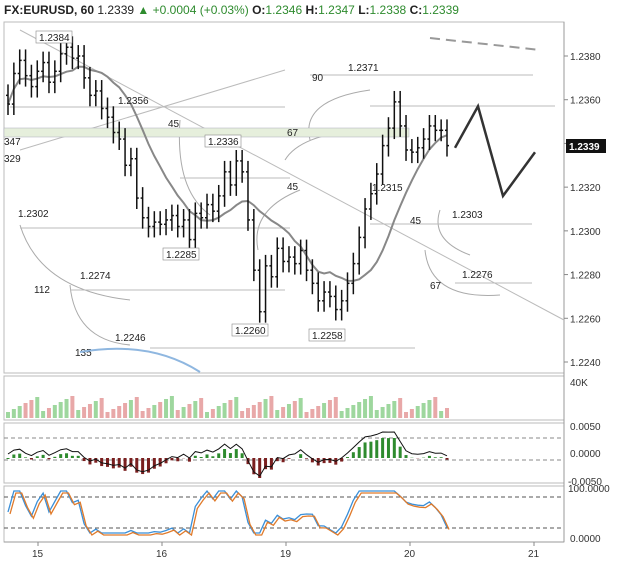  Describe the element at coordinates (495, 151) in the screenshot. I see `projection-zigzag` at that location.